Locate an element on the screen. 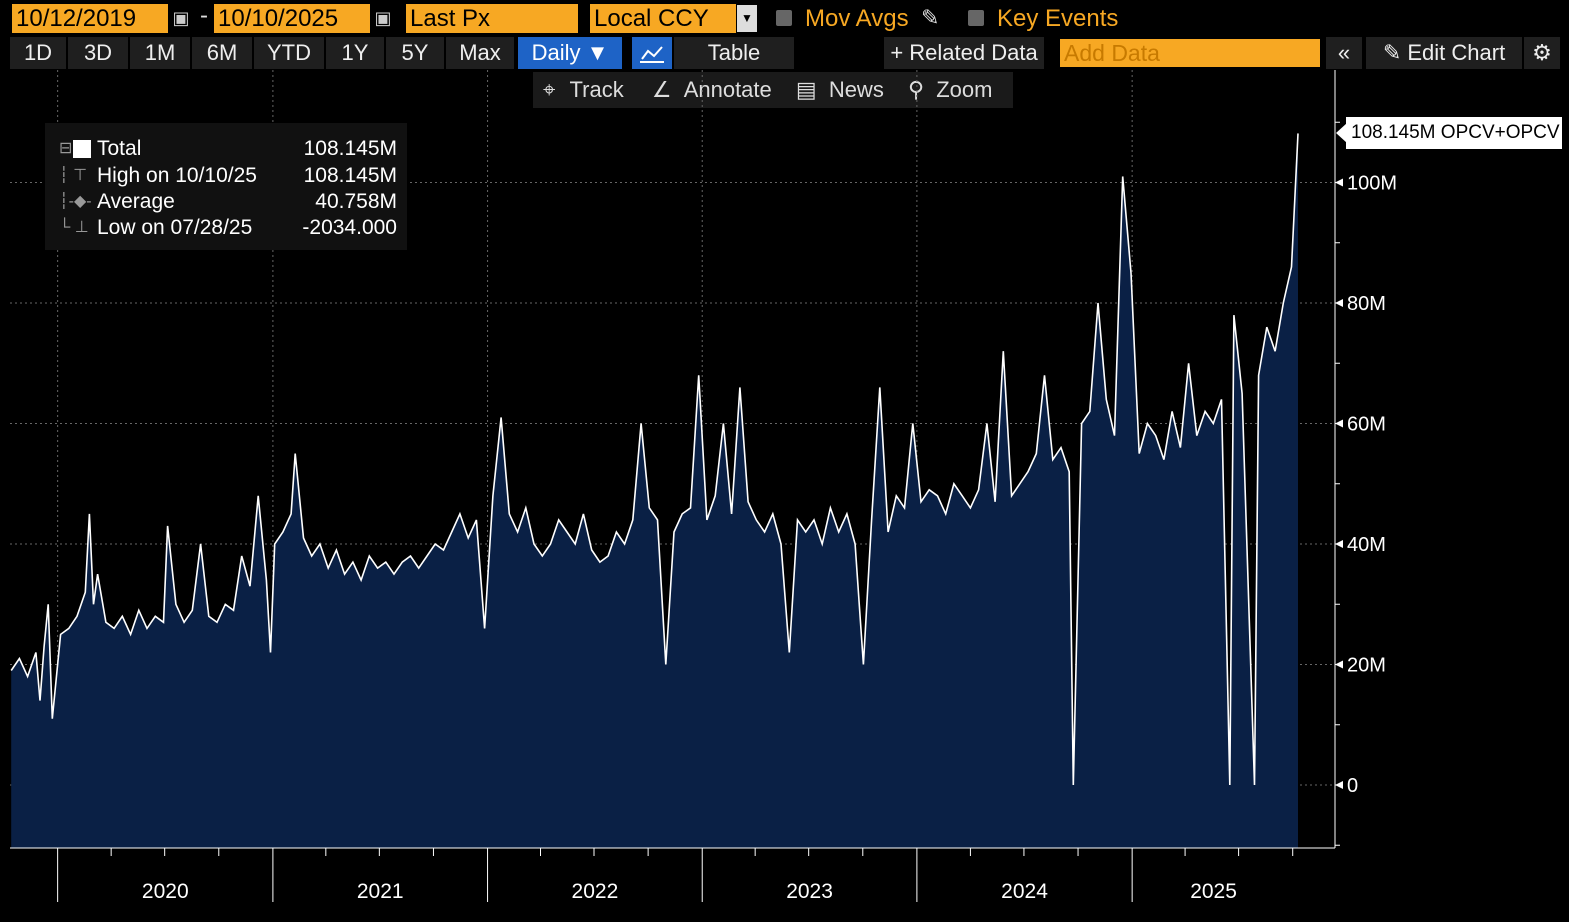  period-1d: 1D is located at coordinates (38, 53).